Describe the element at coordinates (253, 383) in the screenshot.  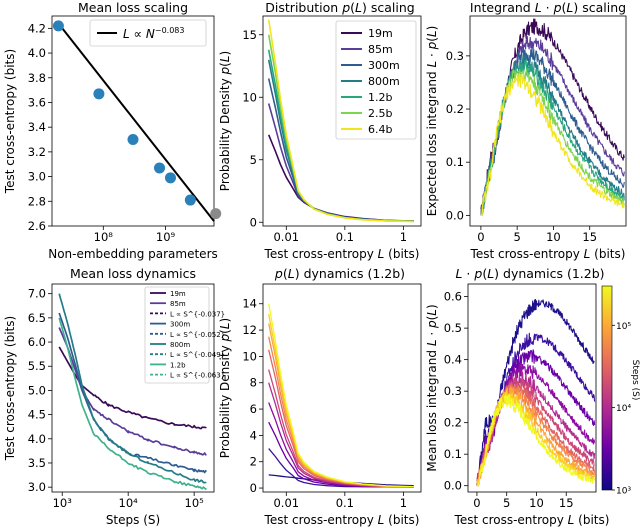
I see `y-tick-label: 8` at that location.